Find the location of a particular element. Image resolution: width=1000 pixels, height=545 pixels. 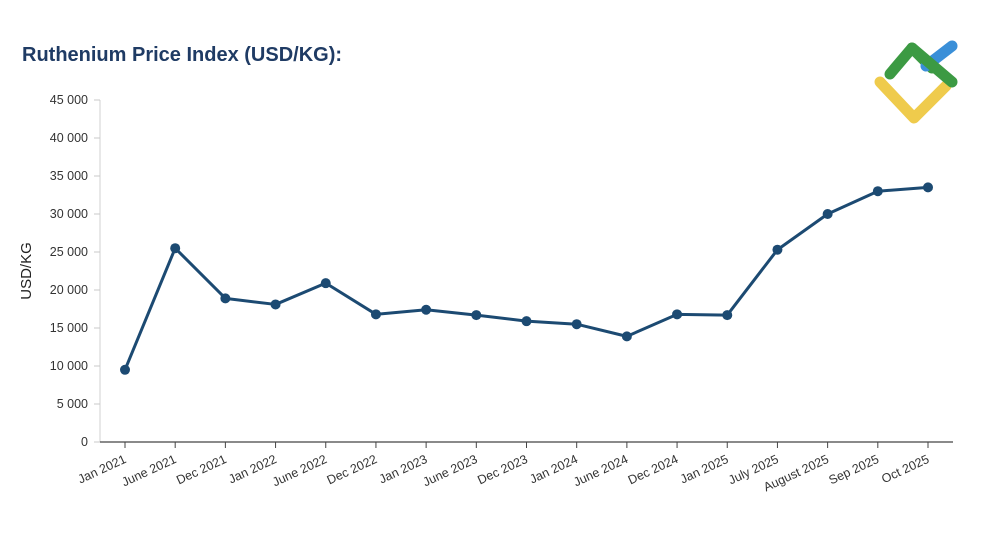

x-tick-label: June 2021 is located at coordinates (149, 470).